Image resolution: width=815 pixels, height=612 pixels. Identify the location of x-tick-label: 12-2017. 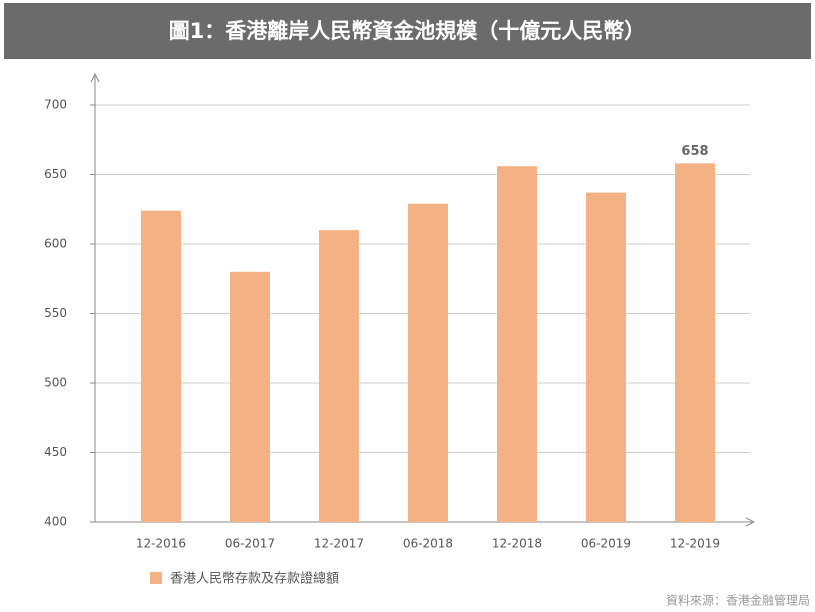
(339, 544).